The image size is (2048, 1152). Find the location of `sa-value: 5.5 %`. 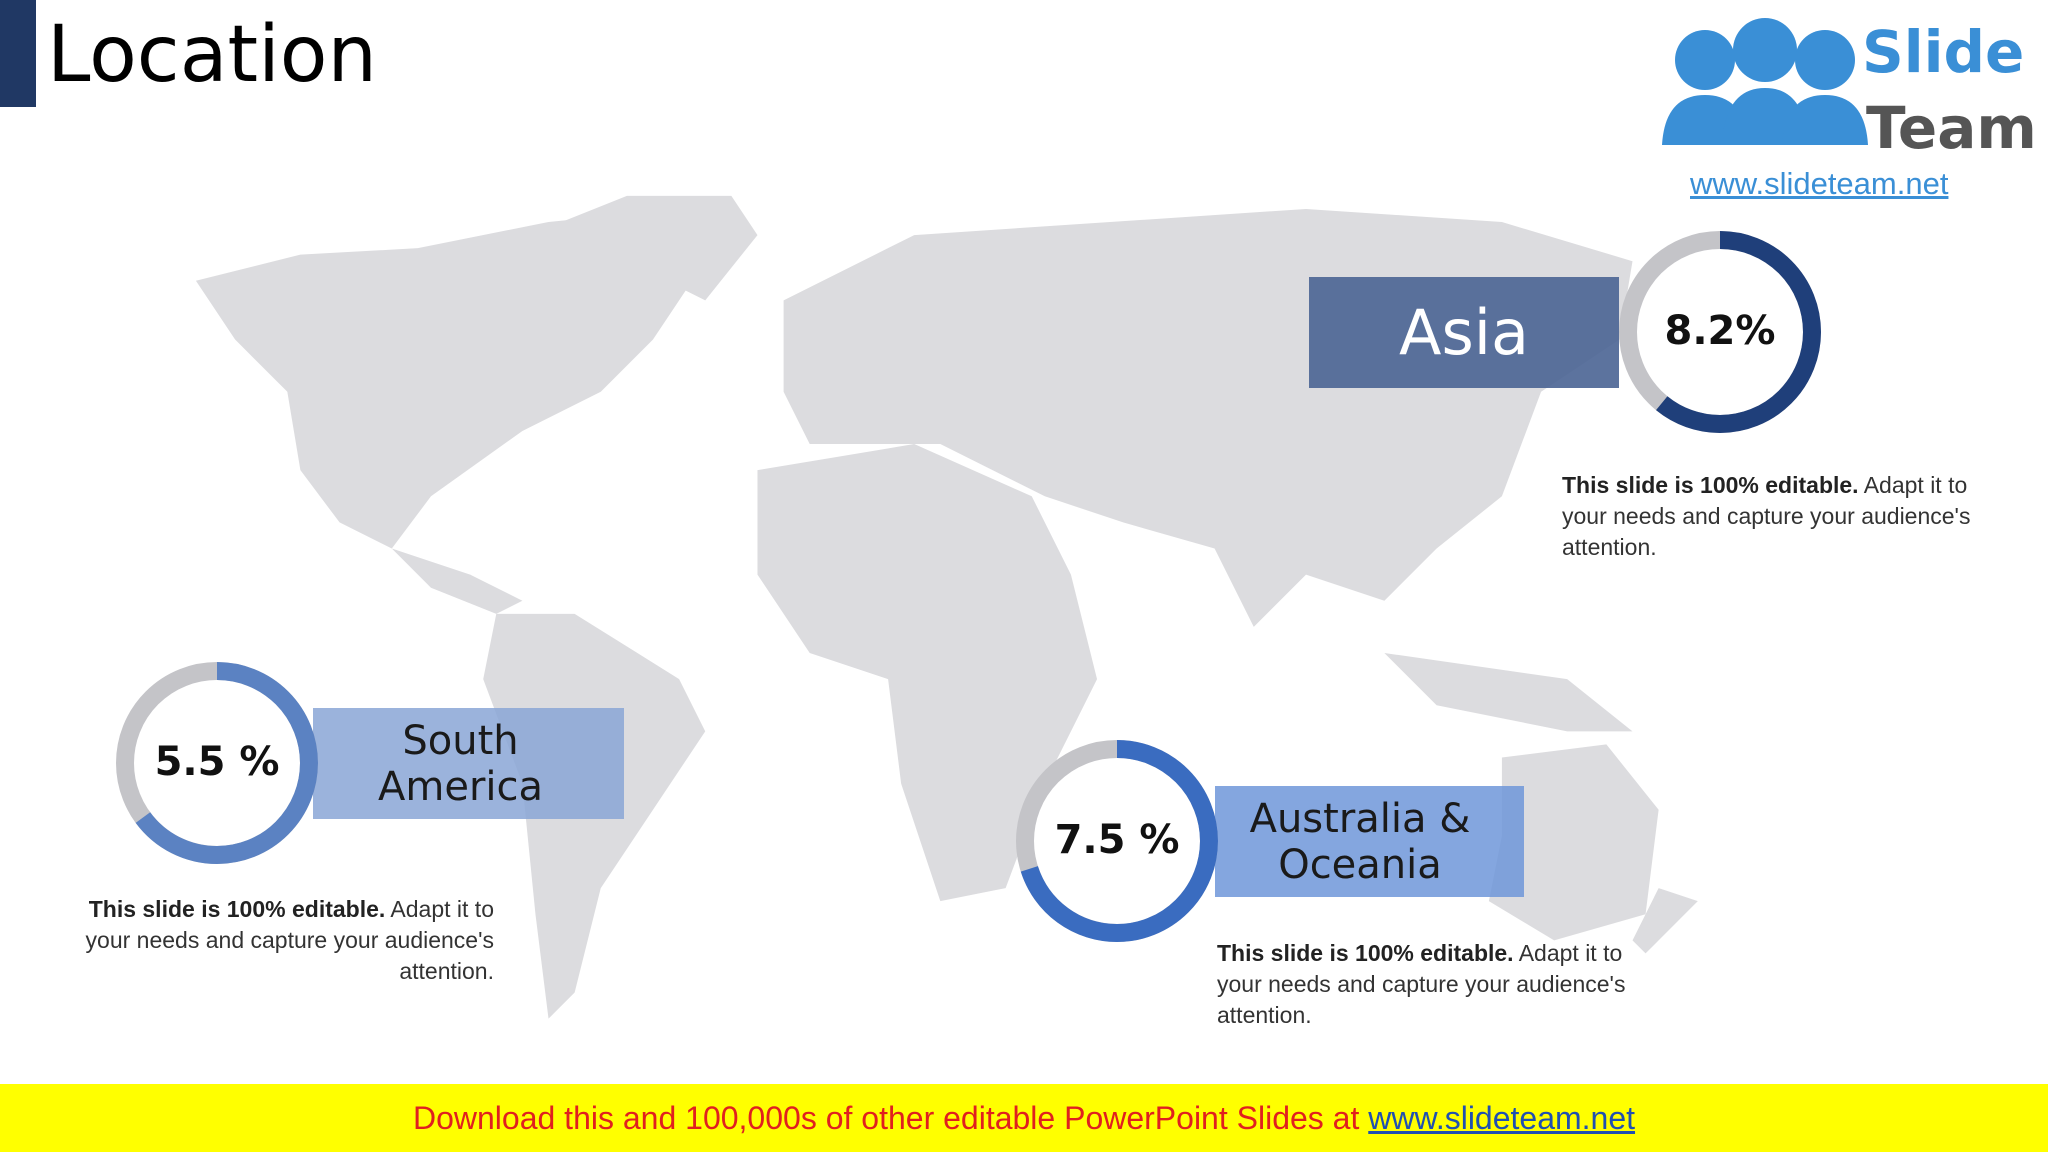

sa-value: 5.5 % is located at coordinates (217, 762).